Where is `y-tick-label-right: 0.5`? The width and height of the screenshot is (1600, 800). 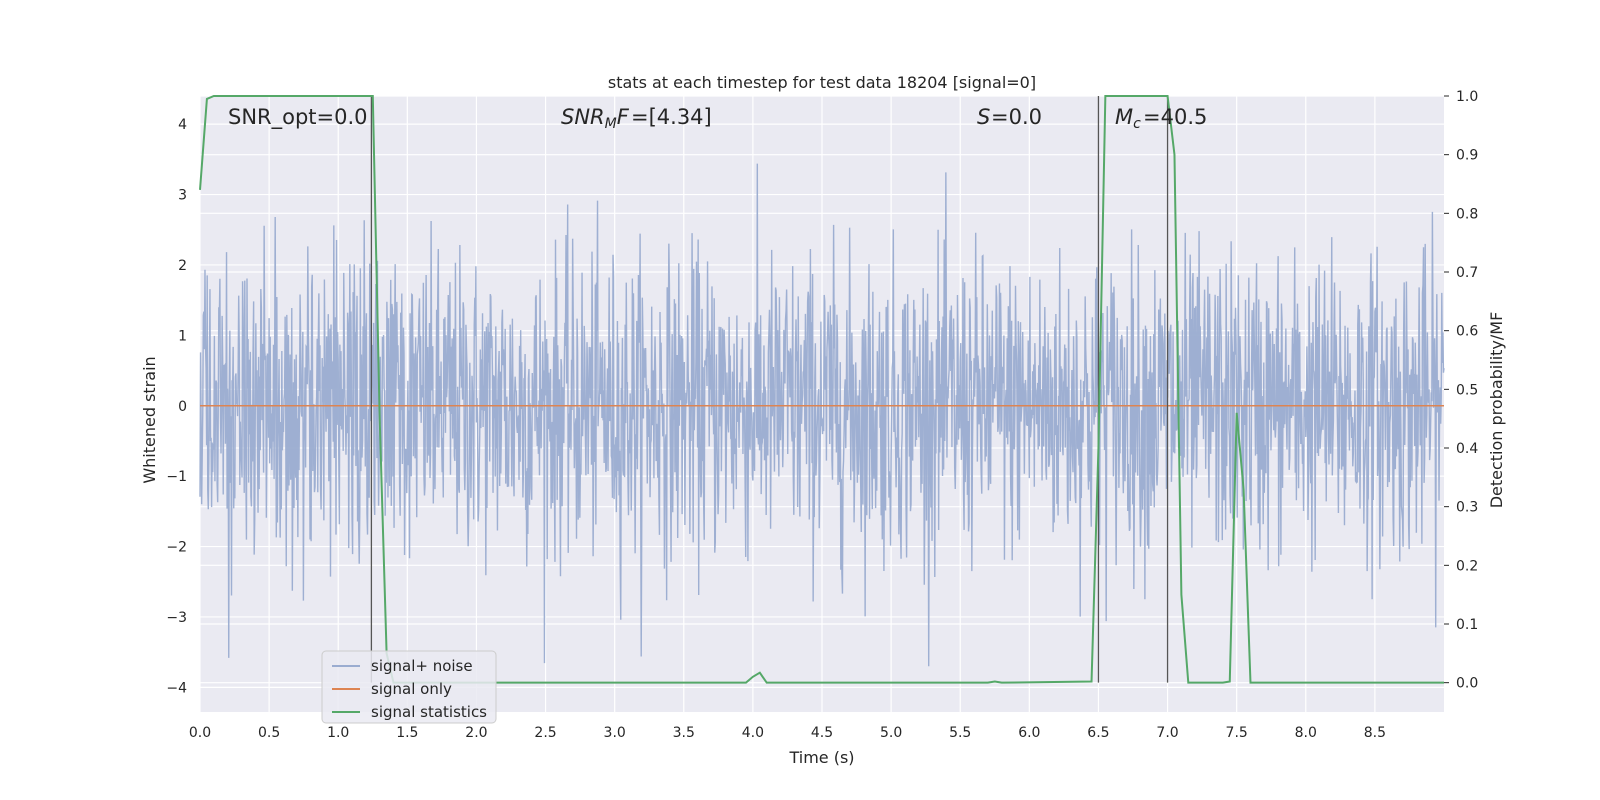
y-tick-label-right: 0.5 is located at coordinates (1467, 390).